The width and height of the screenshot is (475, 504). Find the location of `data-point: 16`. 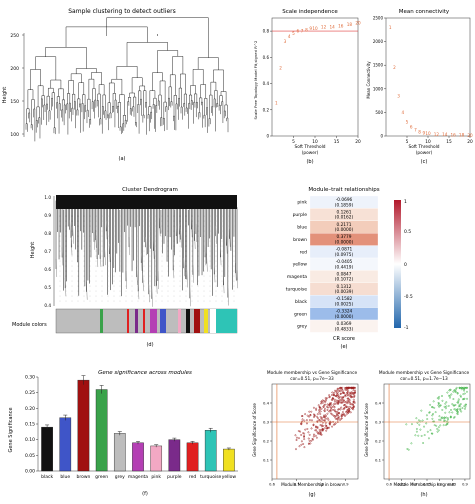

data-point: 16 is located at coordinates (341, 25).